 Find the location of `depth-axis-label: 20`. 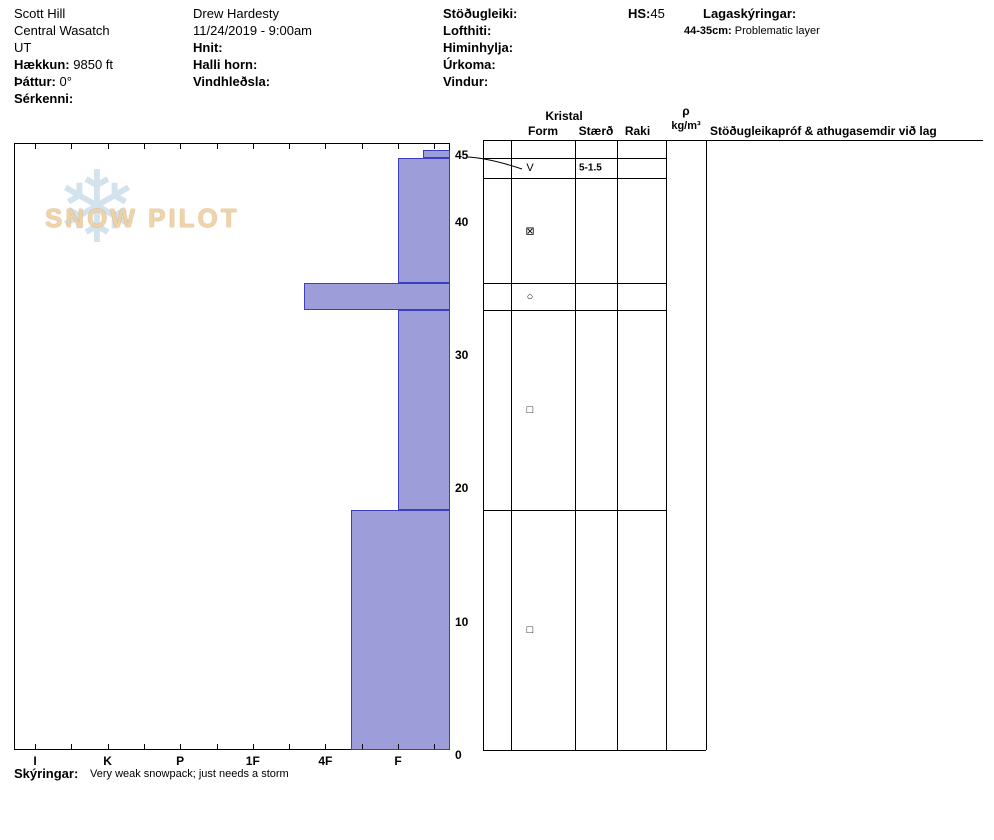

depth-axis-label: 20 is located at coordinates (462, 488).